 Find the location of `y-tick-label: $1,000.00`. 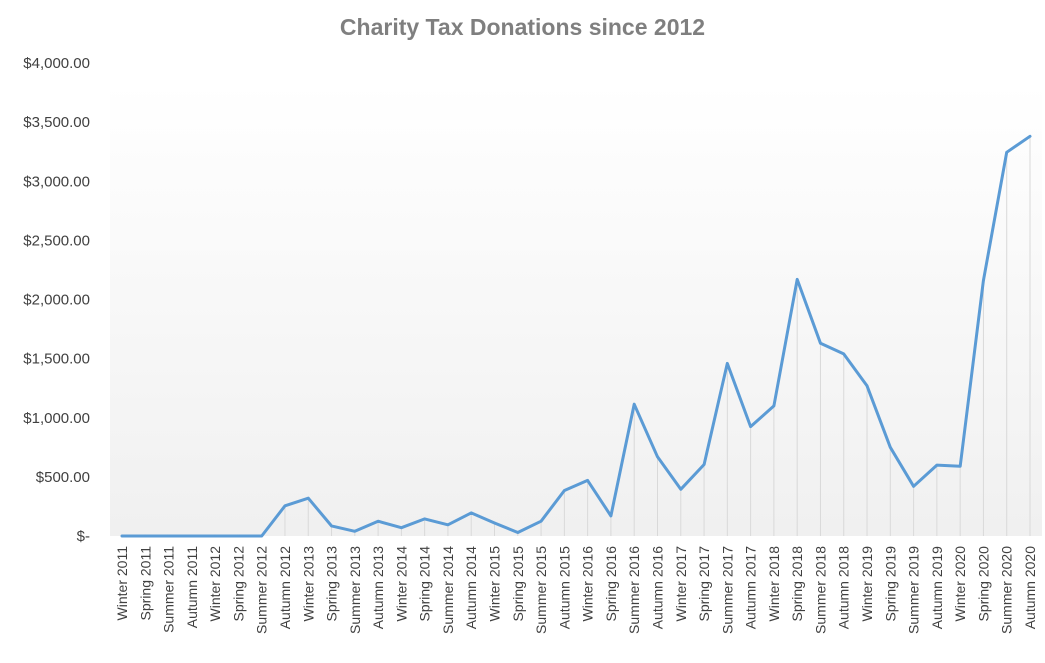

y-tick-label: $1,000.00 is located at coordinates (56, 418).